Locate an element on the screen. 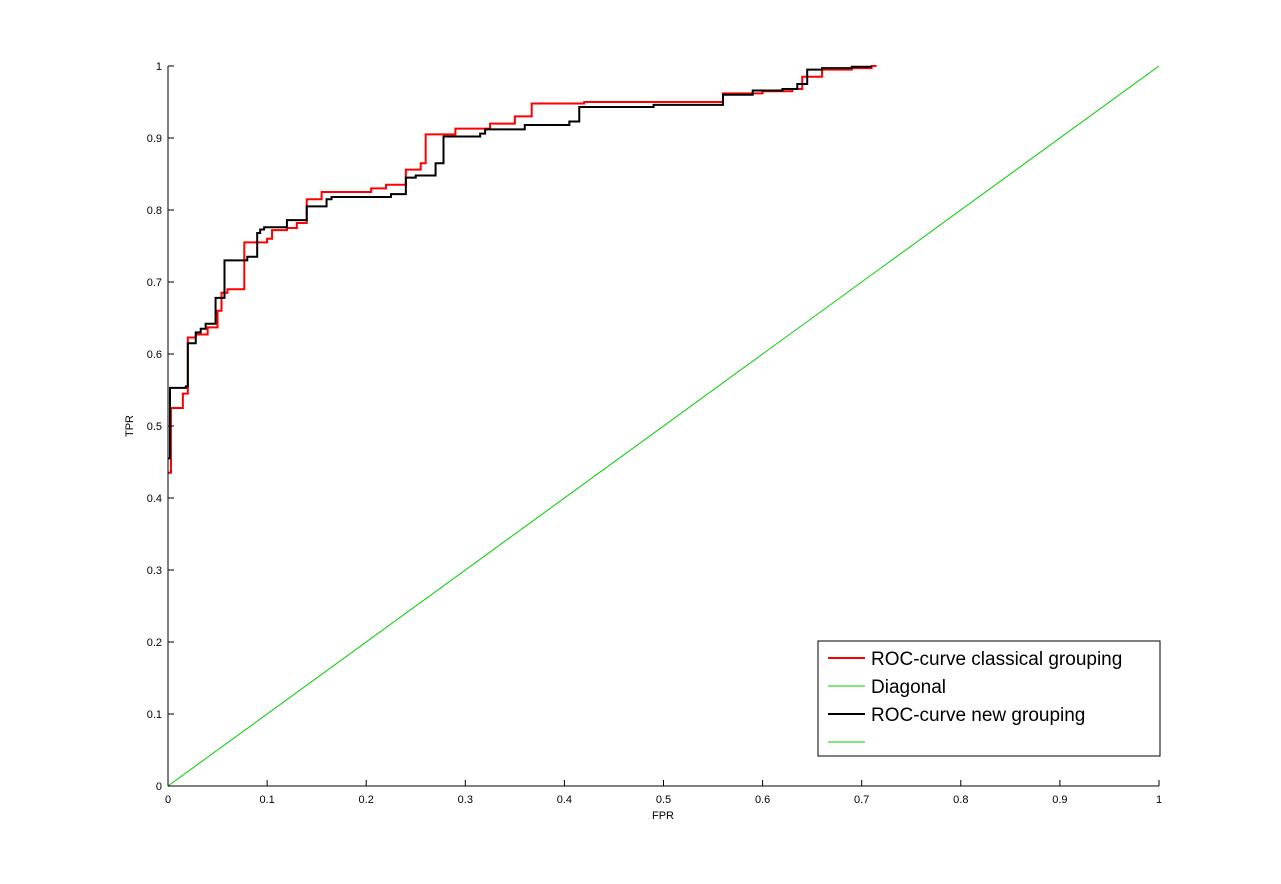 The width and height of the screenshot is (1281, 884). y-tick-label: 0.7 is located at coordinates (154, 283).